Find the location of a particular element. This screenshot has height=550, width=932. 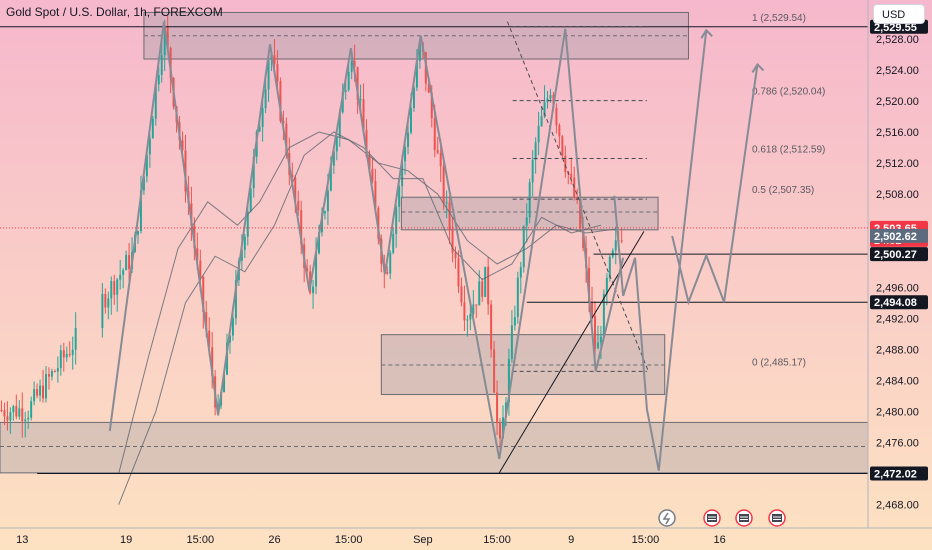

symbol-title: Gold Spot / U.S. Dollar, 1h, FOREXCOM is located at coordinates (114, 12).